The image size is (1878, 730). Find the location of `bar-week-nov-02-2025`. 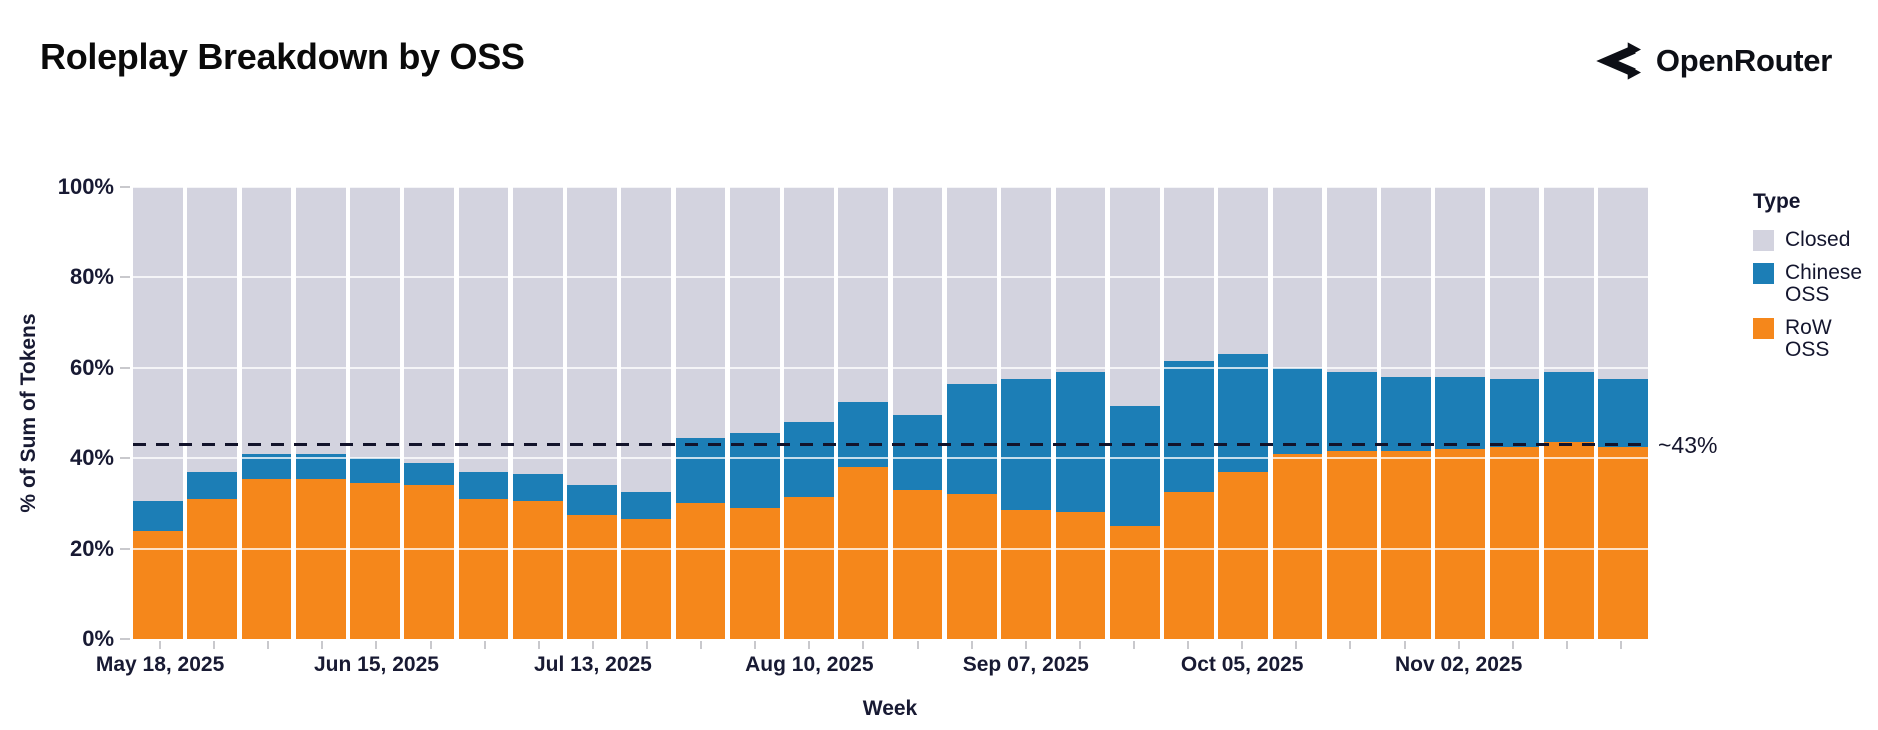

bar-week-nov-02-2025 is located at coordinates (1460, 413).